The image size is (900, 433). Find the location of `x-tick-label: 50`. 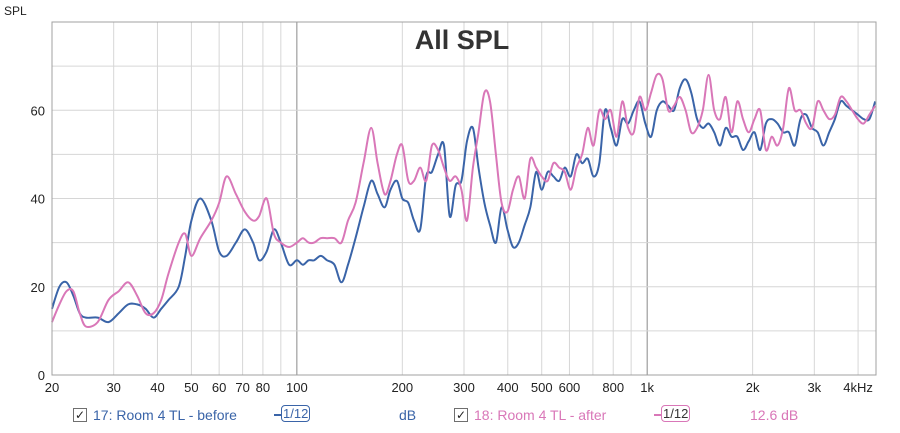

x-tick-label: 50 is located at coordinates (191, 387).